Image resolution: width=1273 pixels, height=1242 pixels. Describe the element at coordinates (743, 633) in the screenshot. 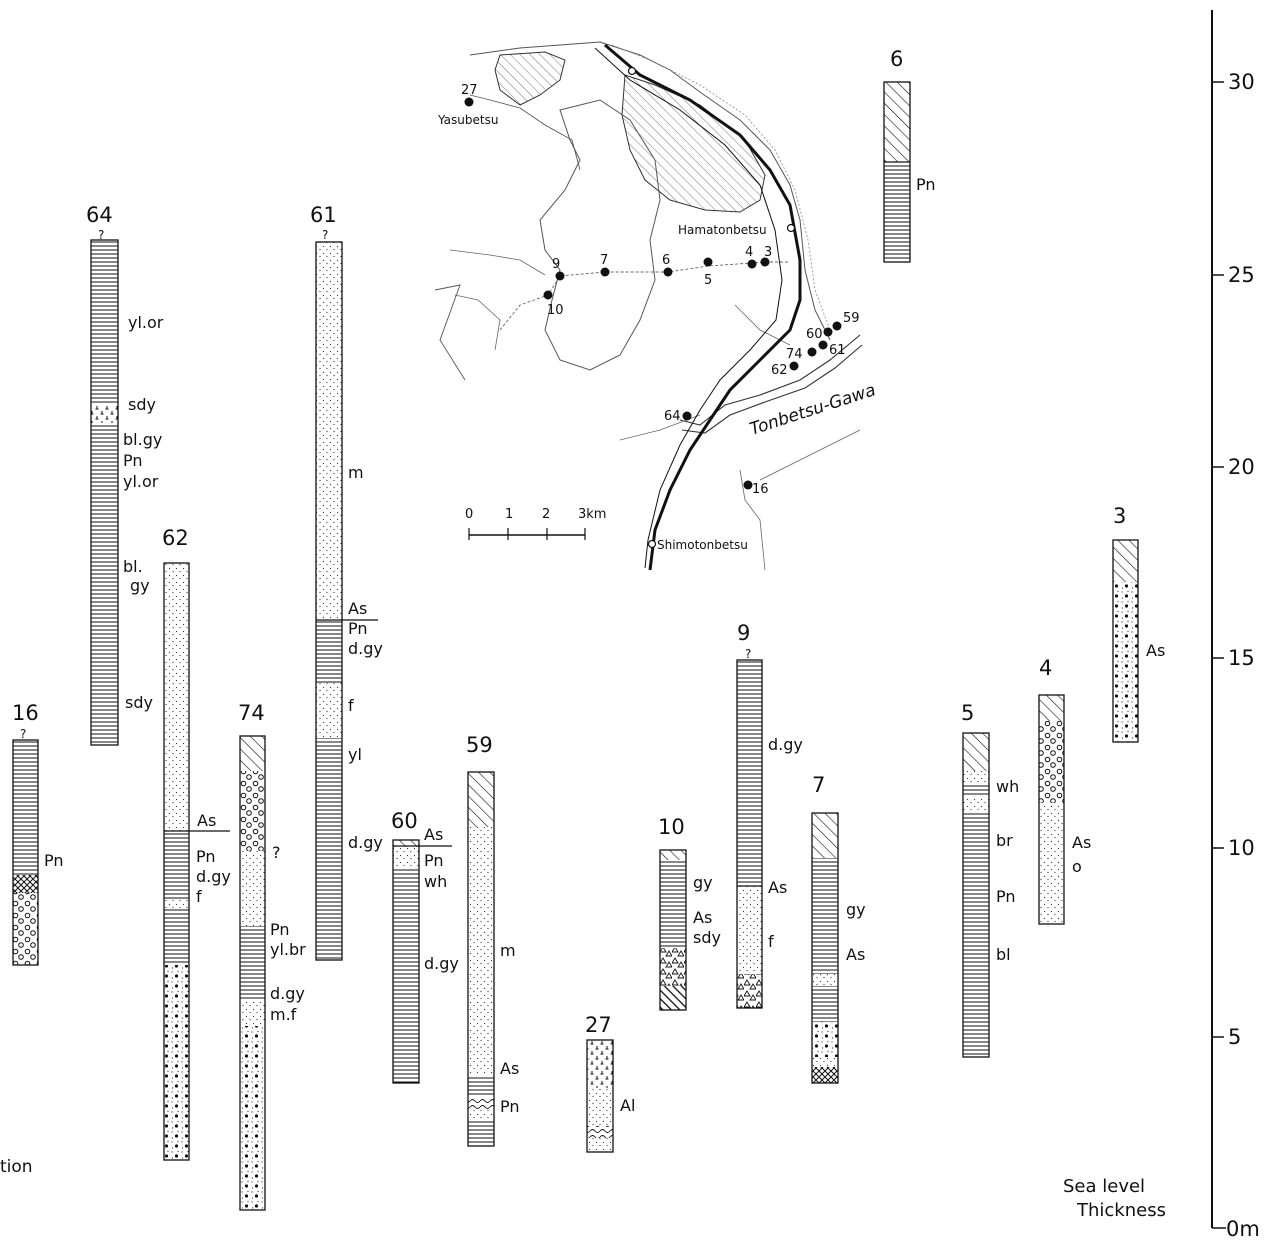

I see `column-number: 9` at that location.